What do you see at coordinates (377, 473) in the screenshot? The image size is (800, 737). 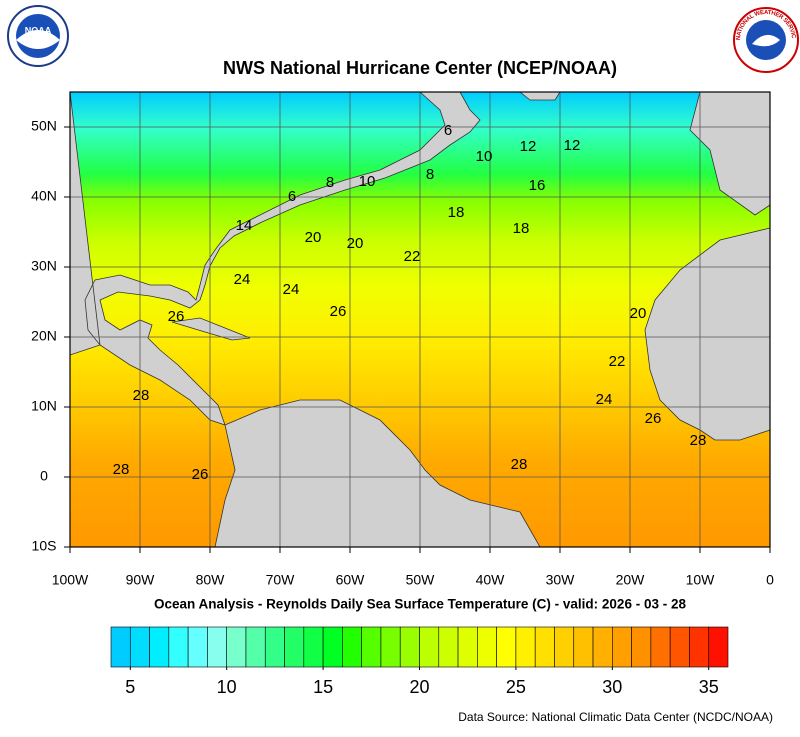 I see `south-america` at bounding box center [377, 473].